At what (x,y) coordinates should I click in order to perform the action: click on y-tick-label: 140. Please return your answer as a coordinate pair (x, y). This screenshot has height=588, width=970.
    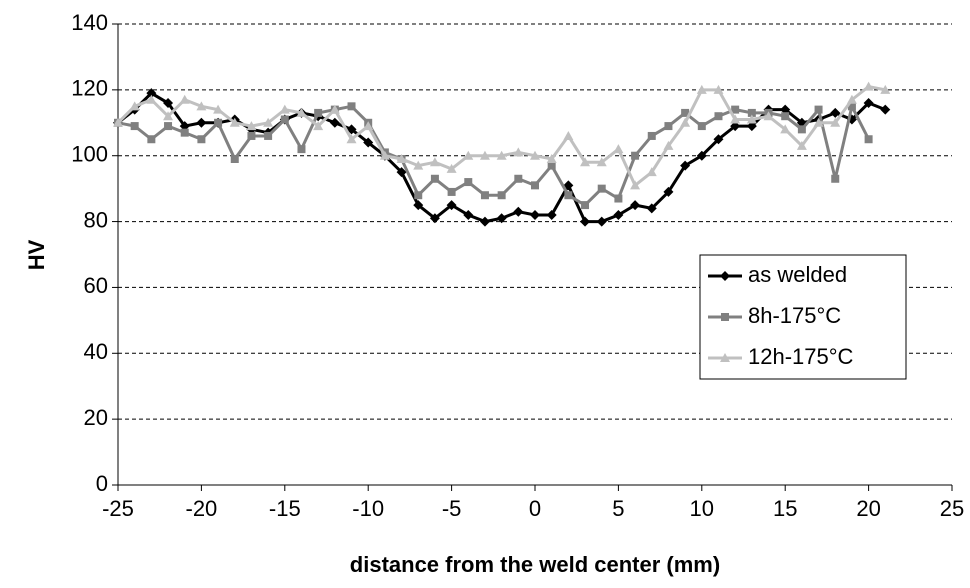
    Looking at the image, I should click on (89, 22).